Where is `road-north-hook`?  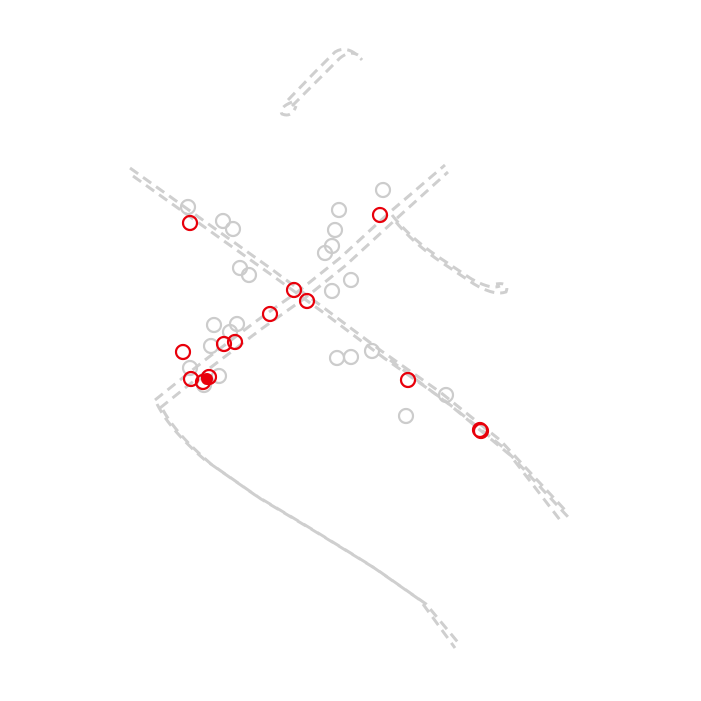
road-north-hook is located at coordinates (288, 108).